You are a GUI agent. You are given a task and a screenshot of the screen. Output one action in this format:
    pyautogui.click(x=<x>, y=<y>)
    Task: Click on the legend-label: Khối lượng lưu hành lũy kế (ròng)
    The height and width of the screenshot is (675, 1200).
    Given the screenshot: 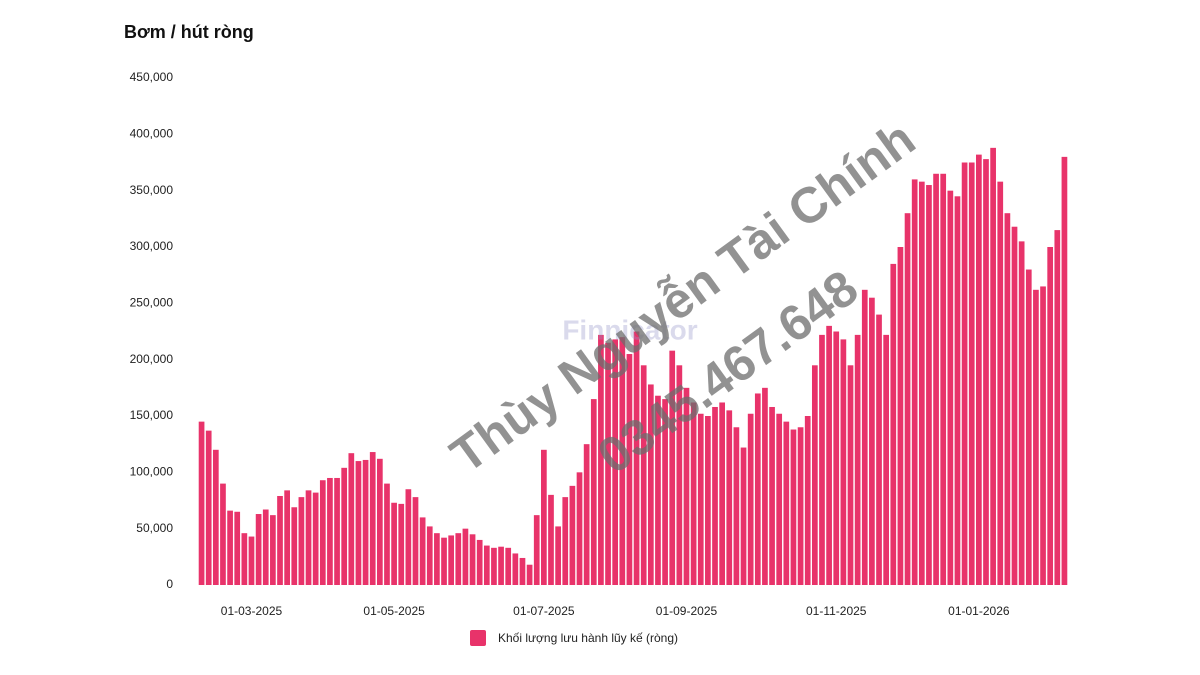 What is the action you would take?
    pyautogui.click(x=588, y=638)
    